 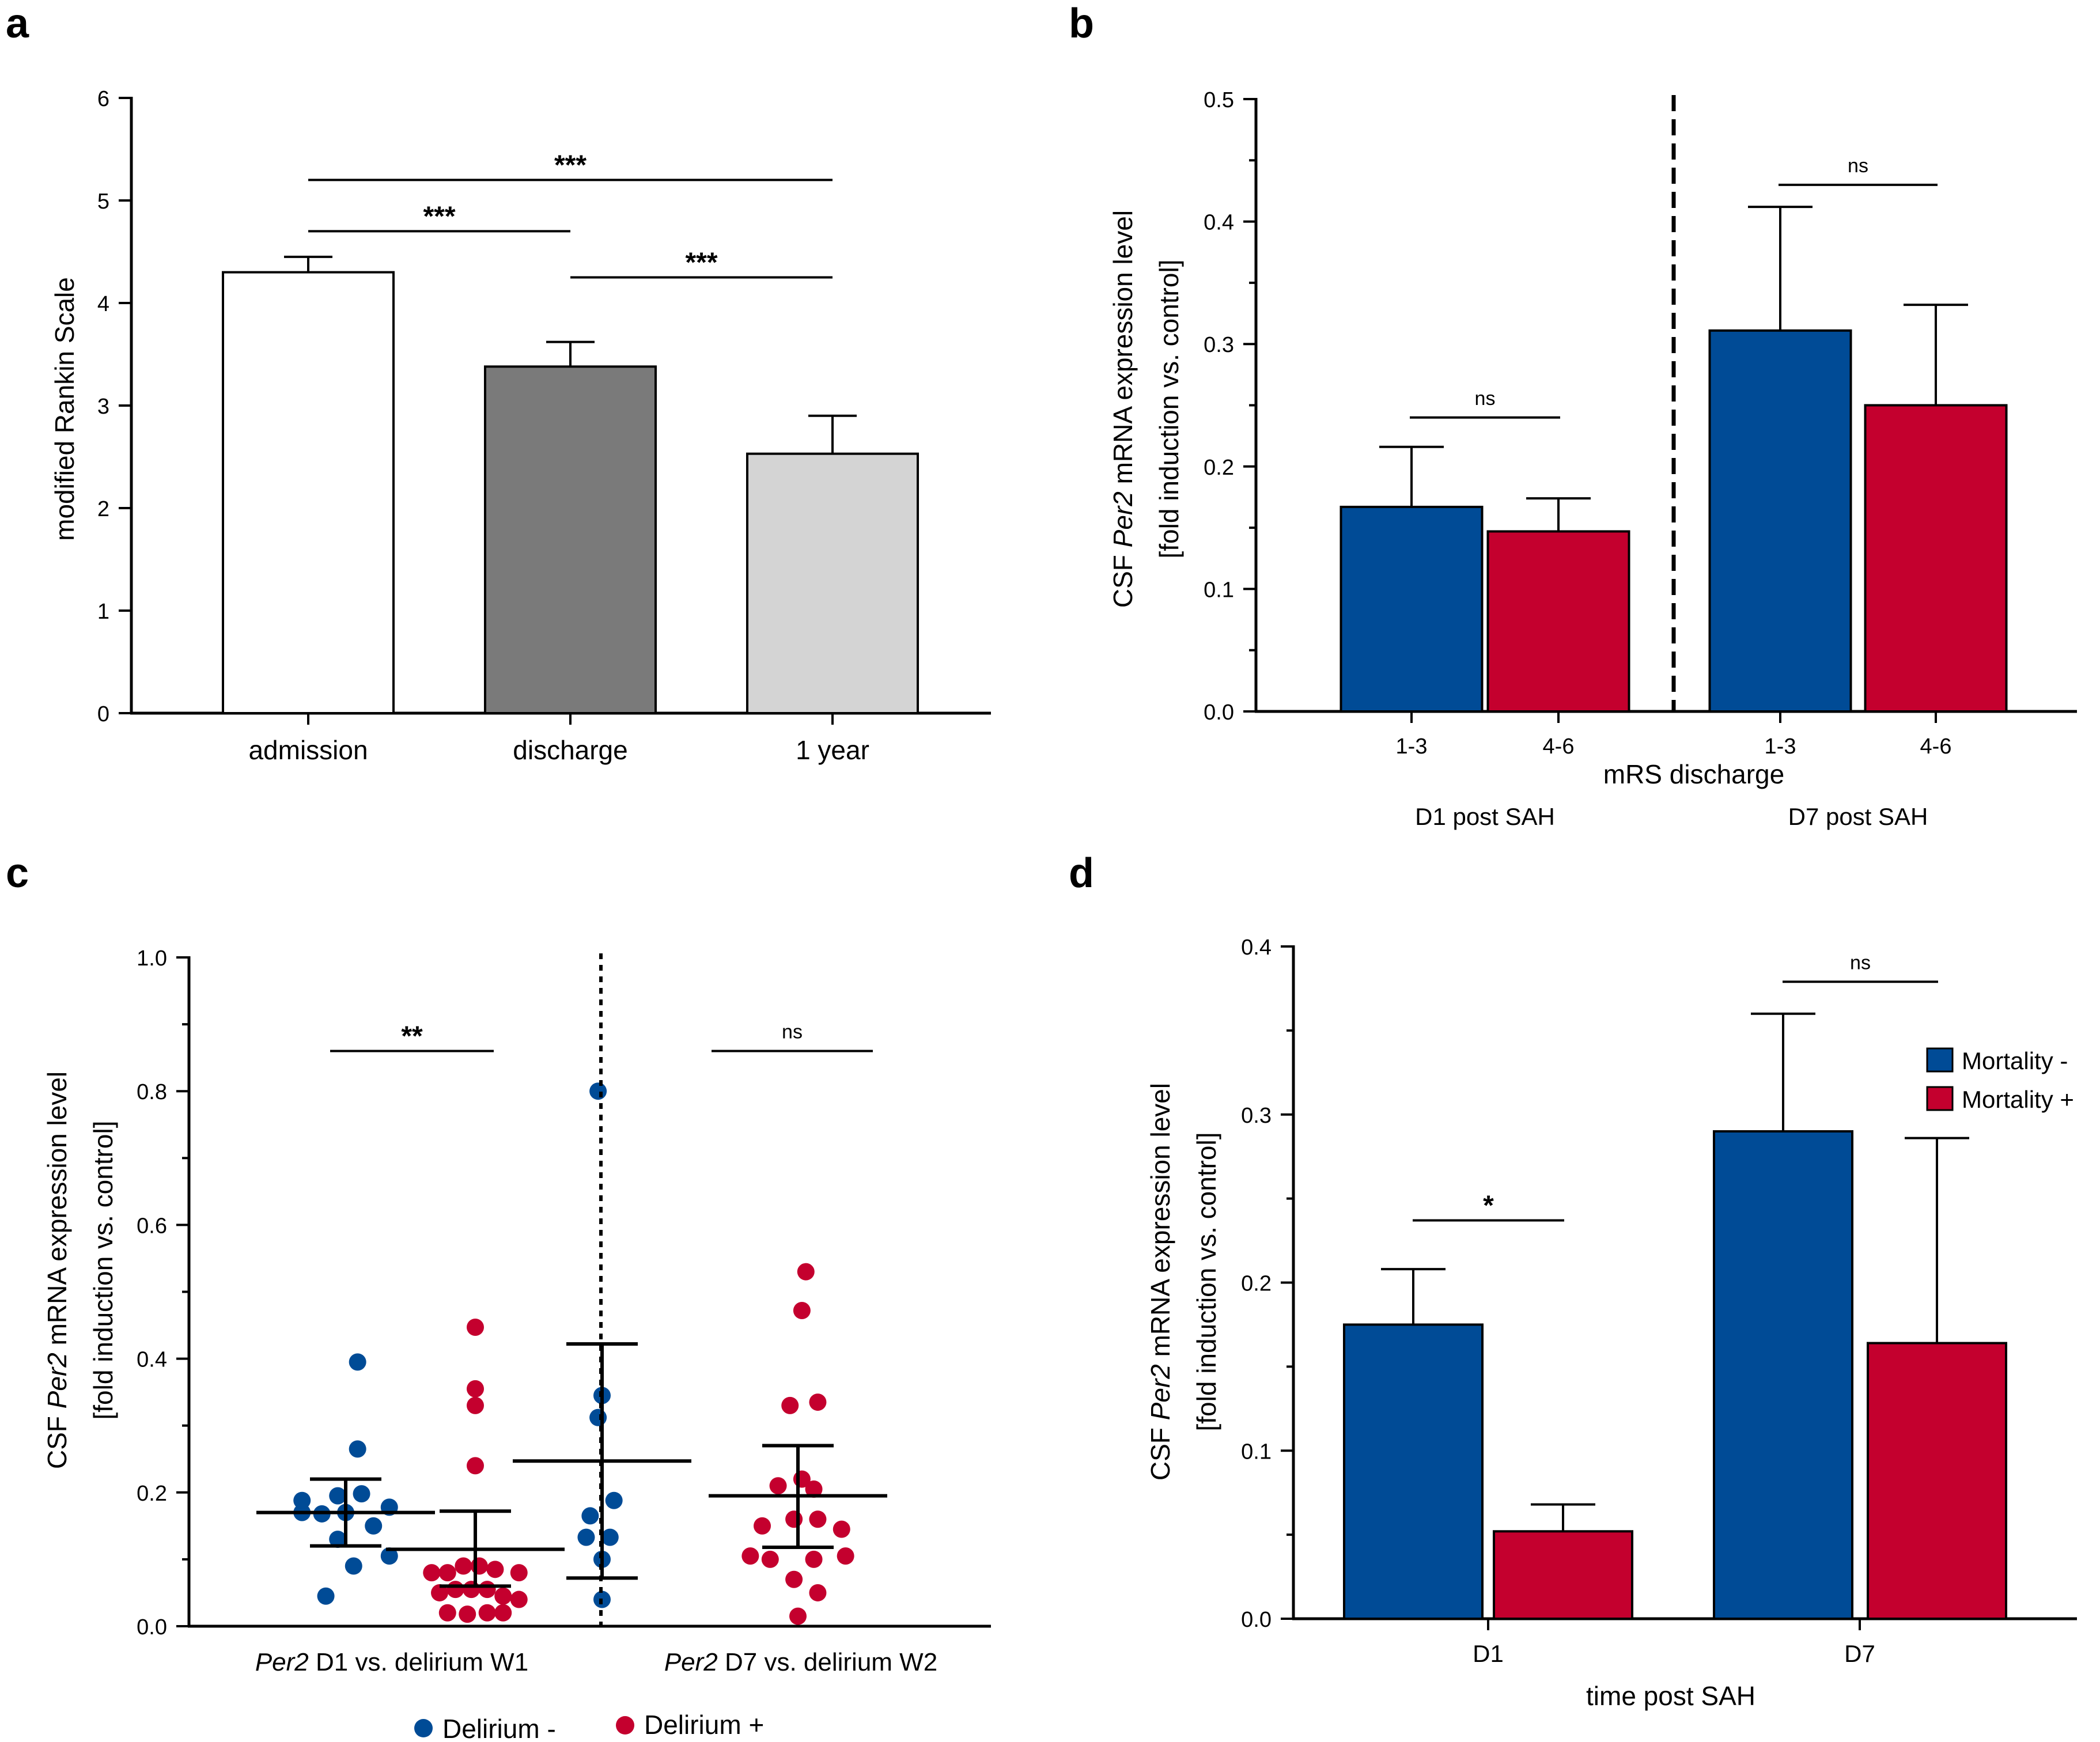 I want to click on panel-a-x-tick-label: discharge, so click(x=570, y=750).